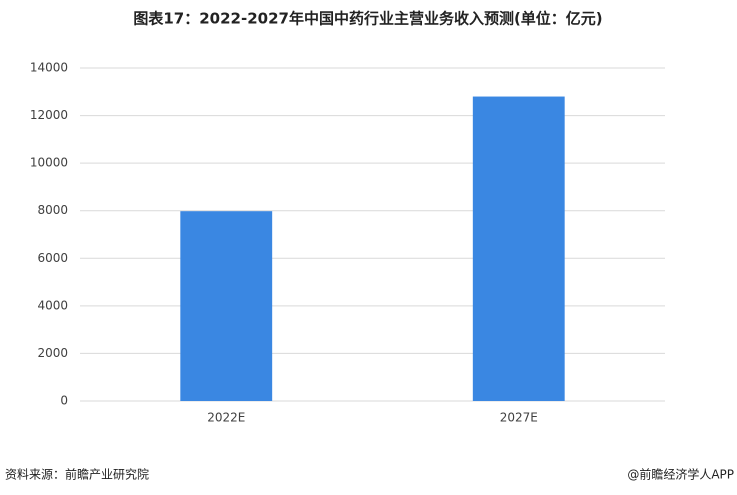 Image resolution: width=737 pixels, height=495 pixels. I want to click on x-tick-label: 2022E, so click(226, 418).